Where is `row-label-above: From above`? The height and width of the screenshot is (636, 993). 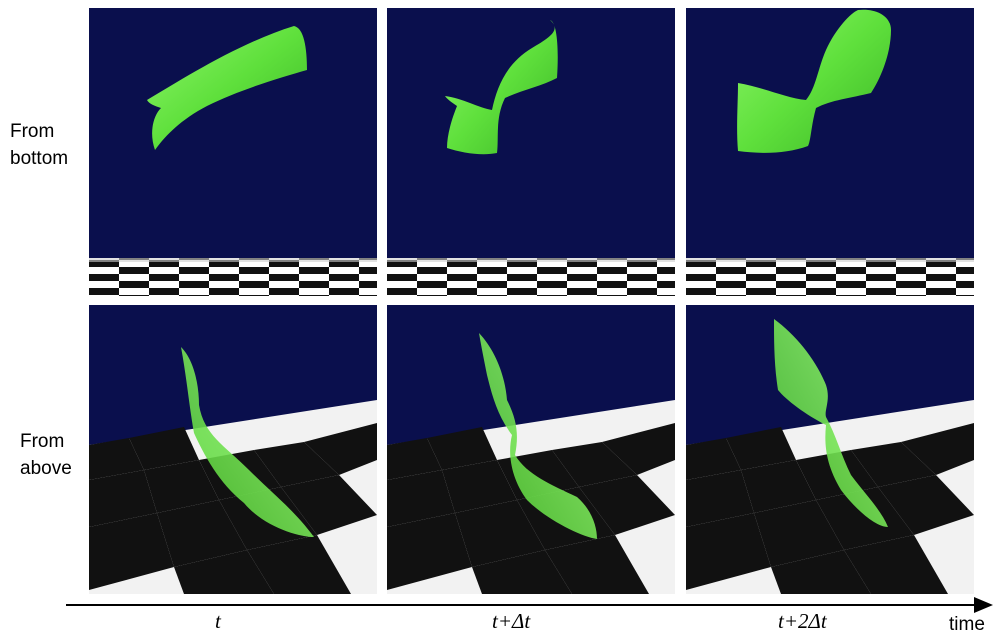
row-label-above: From above is located at coordinates (46, 455).